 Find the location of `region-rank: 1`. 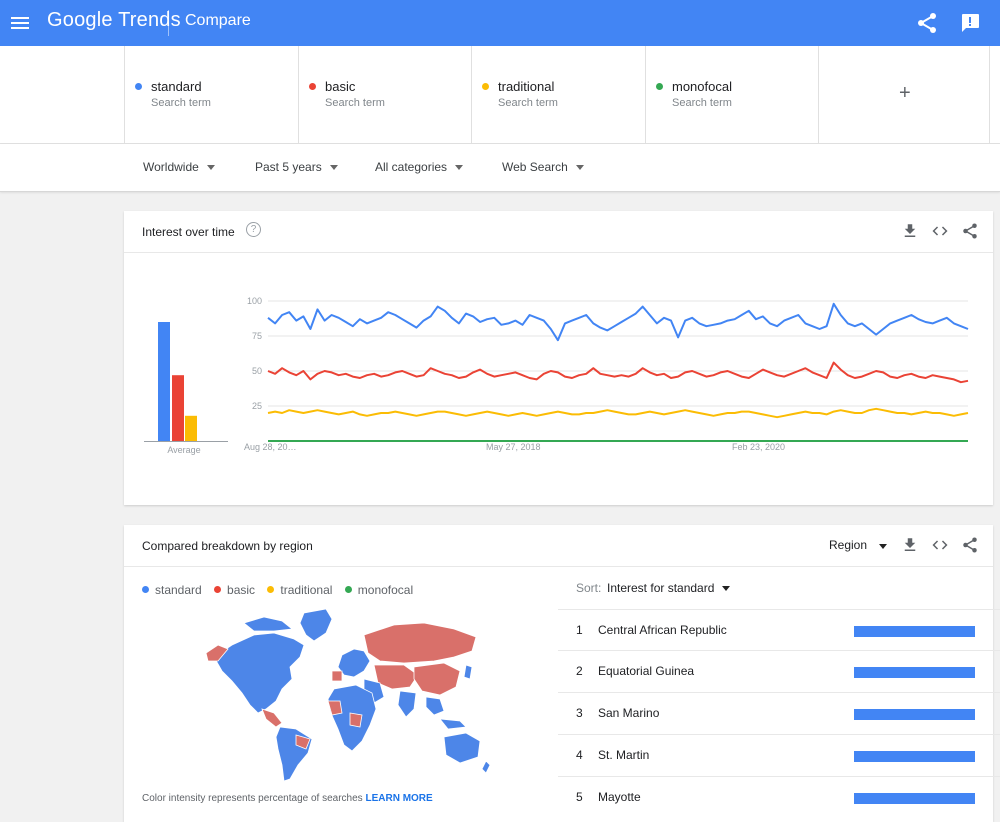

region-rank: 1 is located at coordinates (579, 630).